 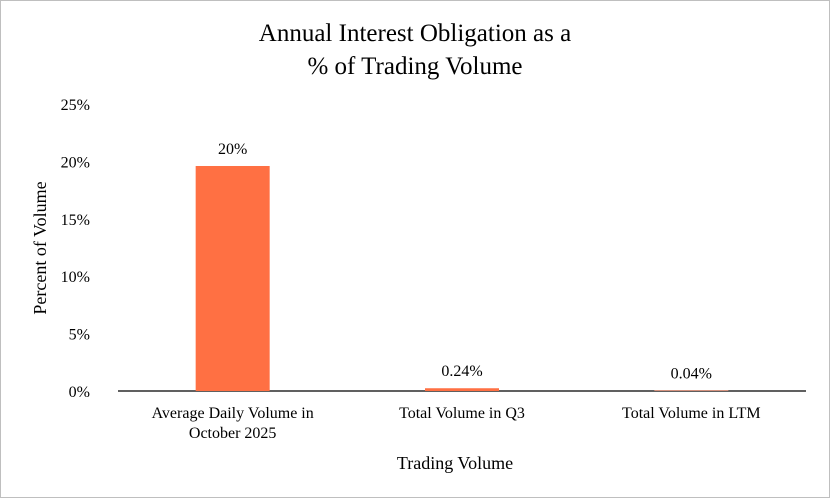 I want to click on y-tick-label: 25%, so click(x=75, y=105).